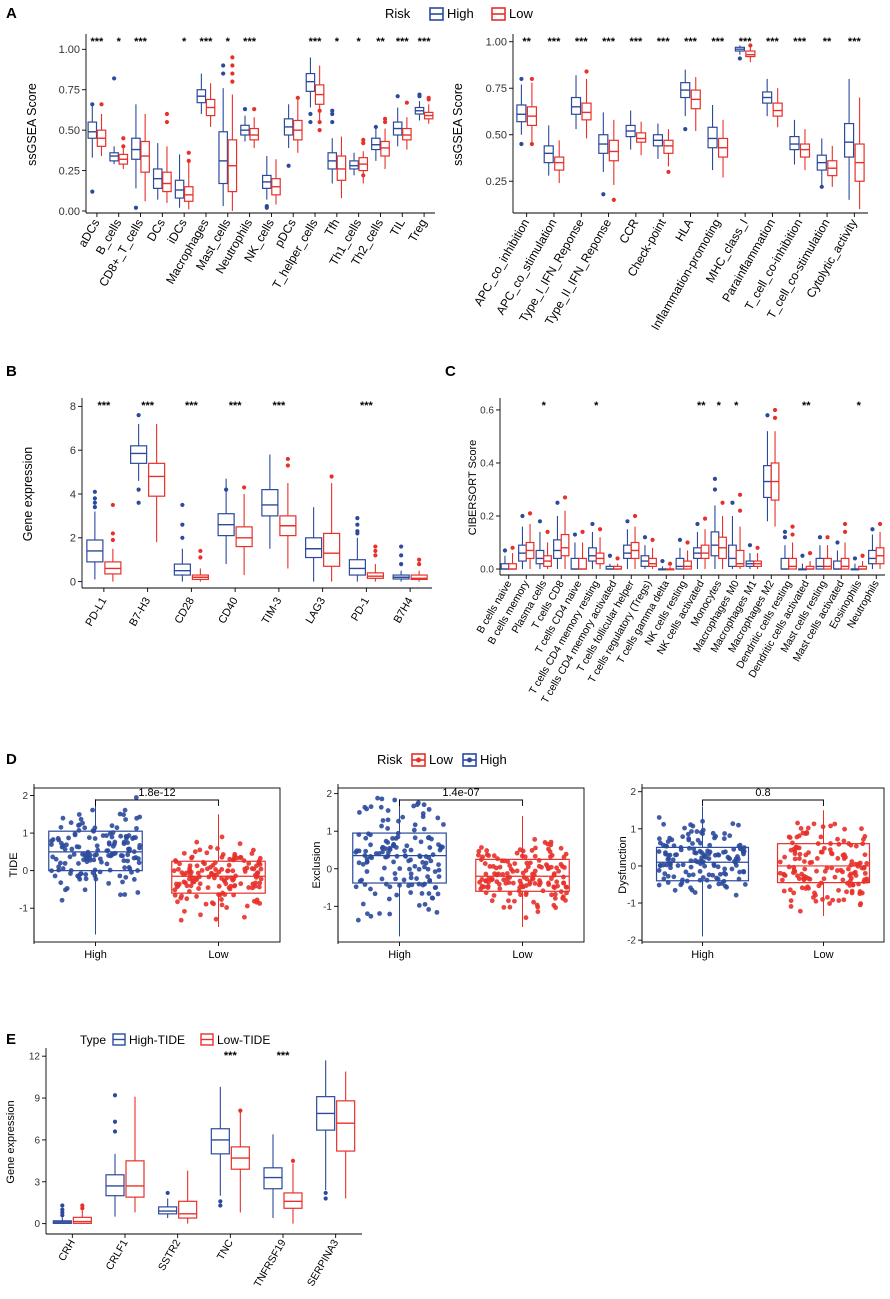 The image size is (890, 1299). What do you see at coordinates (404, 611) in the screenshot?
I see `chart-b-xtick-label: B7H4` at bounding box center [404, 611].